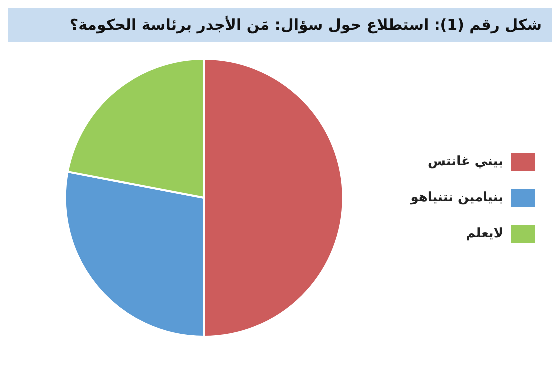  Describe the element at coordinates (457, 198) in the screenshot. I see `legend-label: بنيامين نتنياهو` at that location.